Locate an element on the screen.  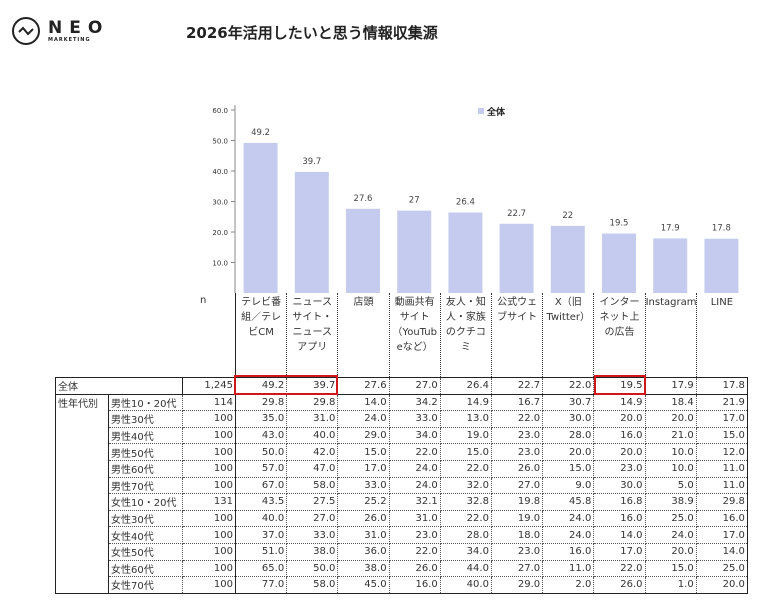
value-cell: 37.0 is located at coordinates (261, 535).